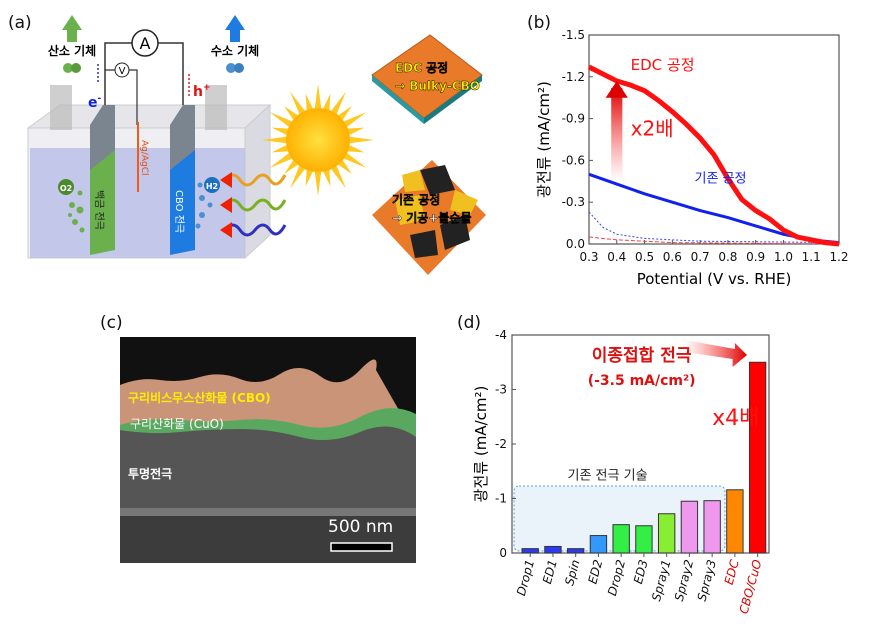  What do you see at coordinates (61, 107) in the screenshot?
I see `vent-left` at bounding box center [61, 107].